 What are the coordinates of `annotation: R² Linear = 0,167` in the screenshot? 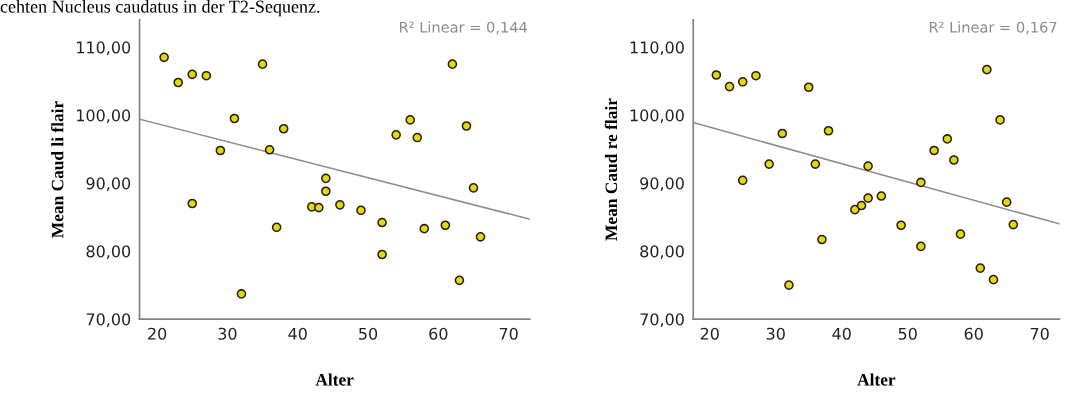 It's located at (993, 28).